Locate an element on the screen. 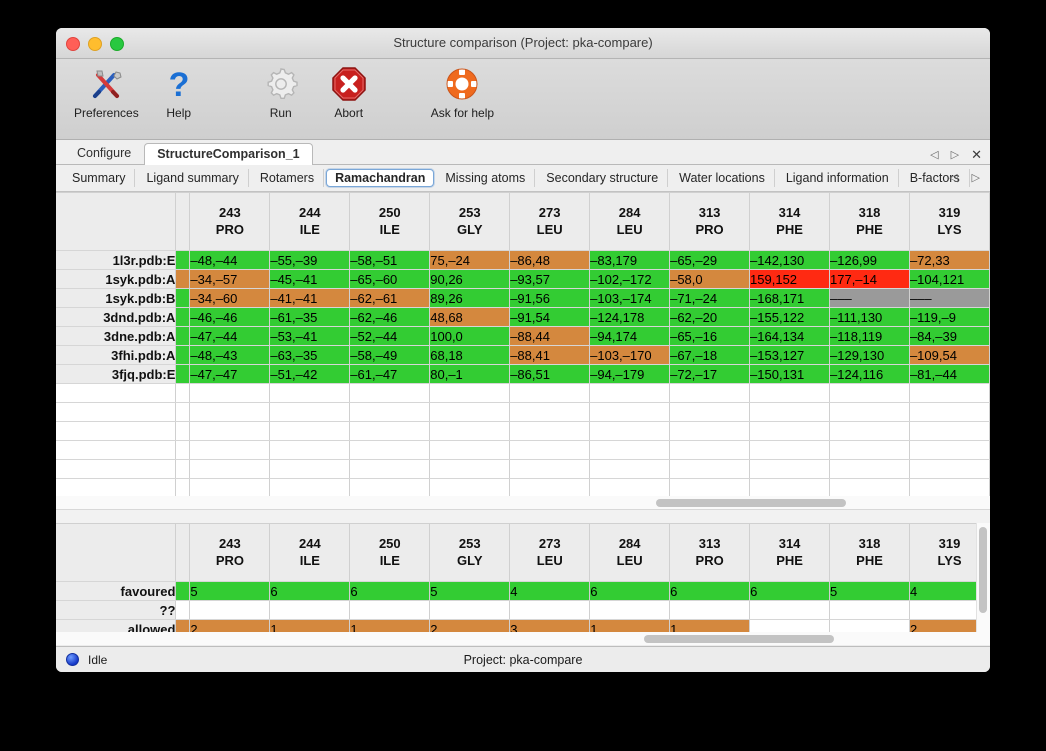  tab-ramachandran: Ramachandran is located at coordinates (380, 178).